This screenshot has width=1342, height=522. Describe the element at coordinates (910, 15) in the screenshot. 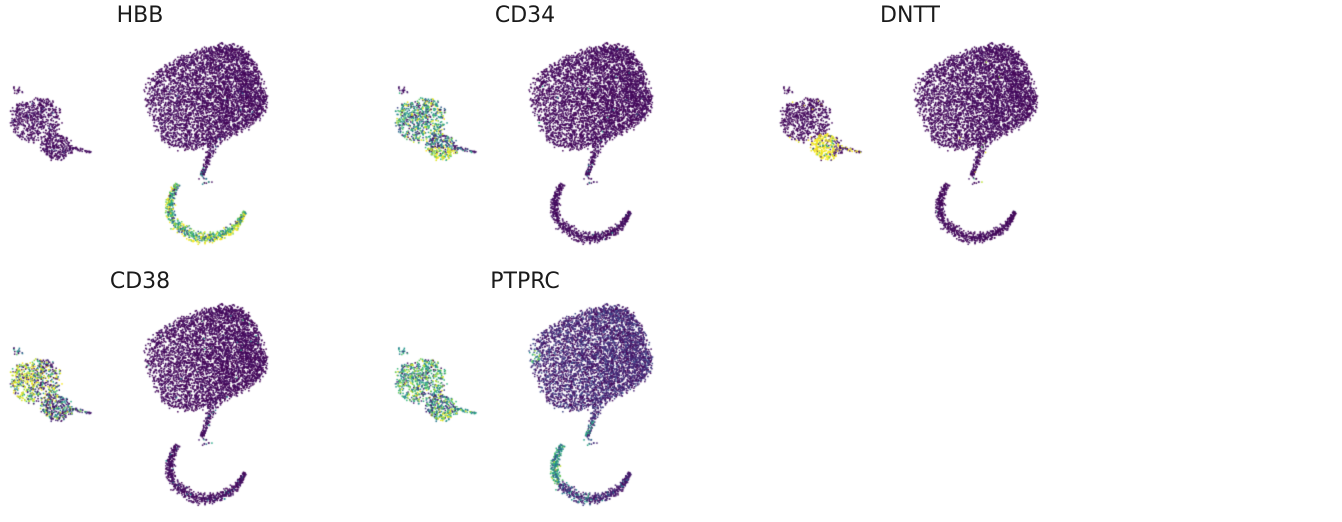

I see `panel-title-dntt: DNTT` at that location.